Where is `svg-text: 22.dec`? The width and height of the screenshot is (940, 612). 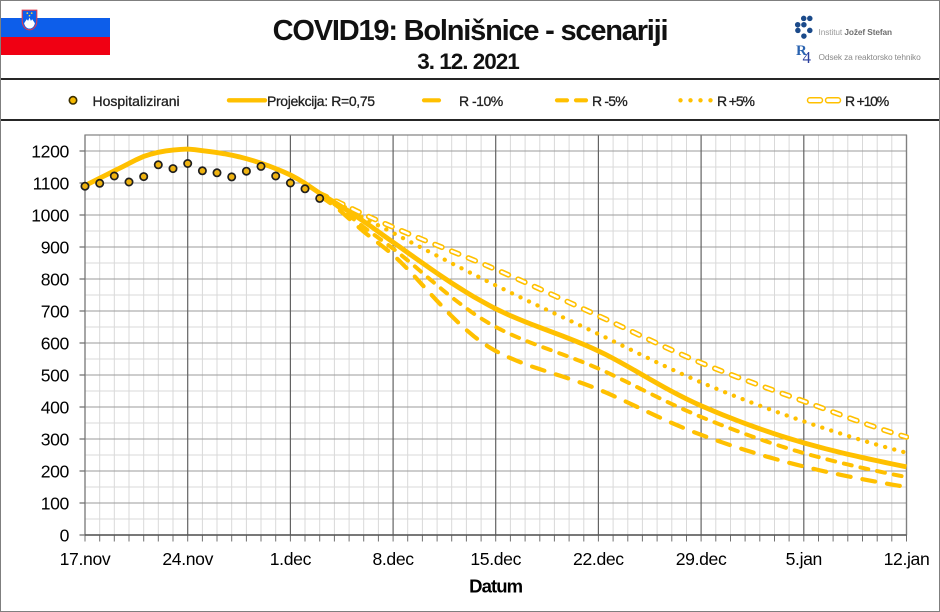 svg-text: 22.dec is located at coordinates (598, 559).